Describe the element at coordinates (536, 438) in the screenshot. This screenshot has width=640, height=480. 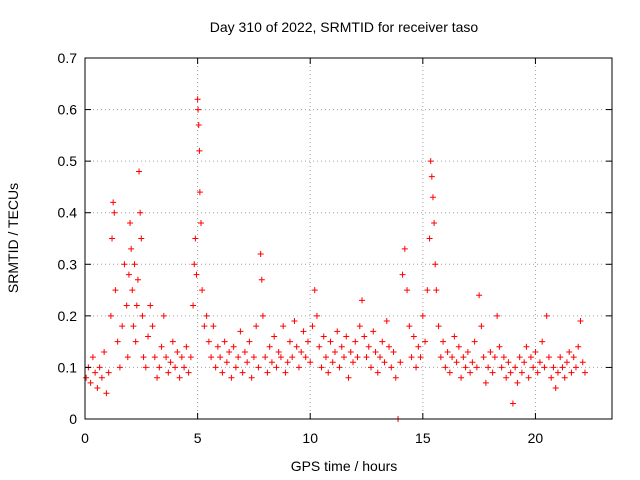
I see `x-tick-label: 20` at that location.